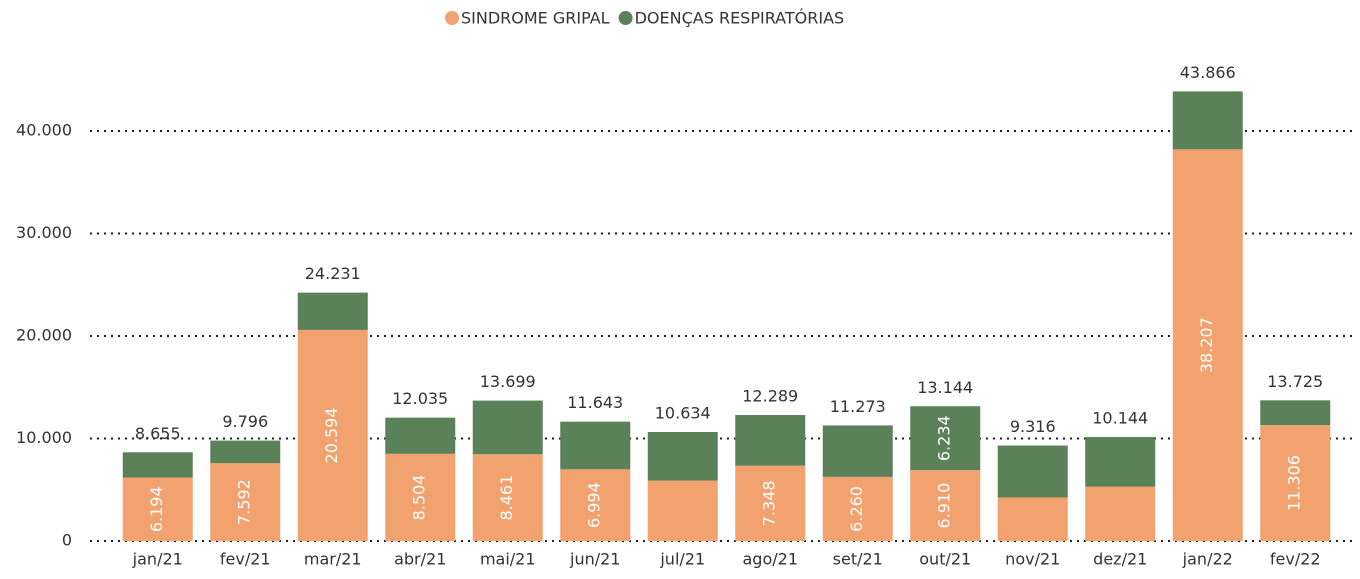 This screenshot has height=579, width=1360. Describe the element at coordinates (682, 559) in the screenshot. I see `x-tick-label: jul/21` at that location.